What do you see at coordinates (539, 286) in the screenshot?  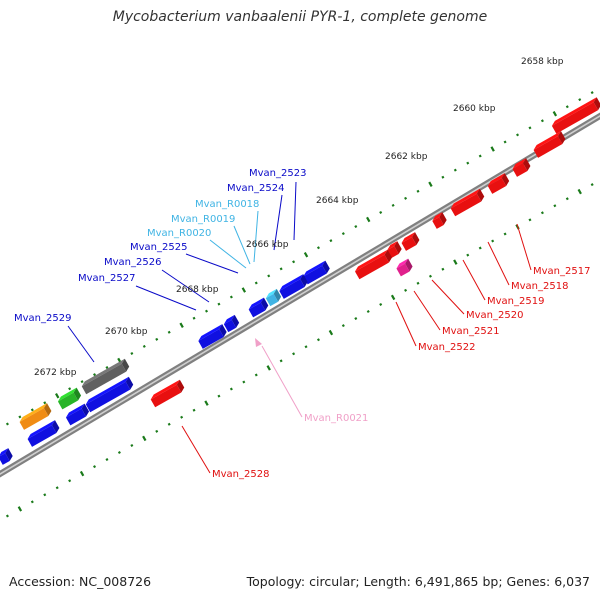 I see `gene-label: Mvan_2518` at bounding box center [539, 286].